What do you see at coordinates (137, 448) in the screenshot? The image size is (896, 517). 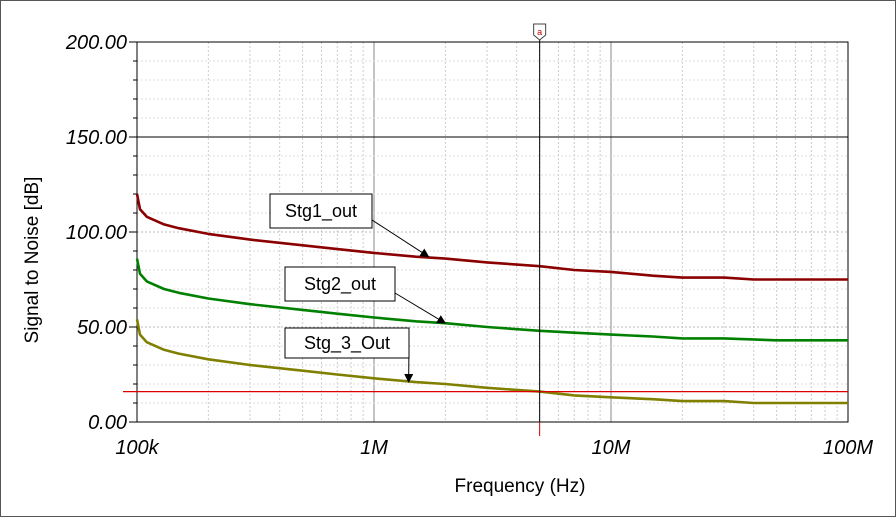 I see `x-tick-label: 100k` at bounding box center [137, 448].